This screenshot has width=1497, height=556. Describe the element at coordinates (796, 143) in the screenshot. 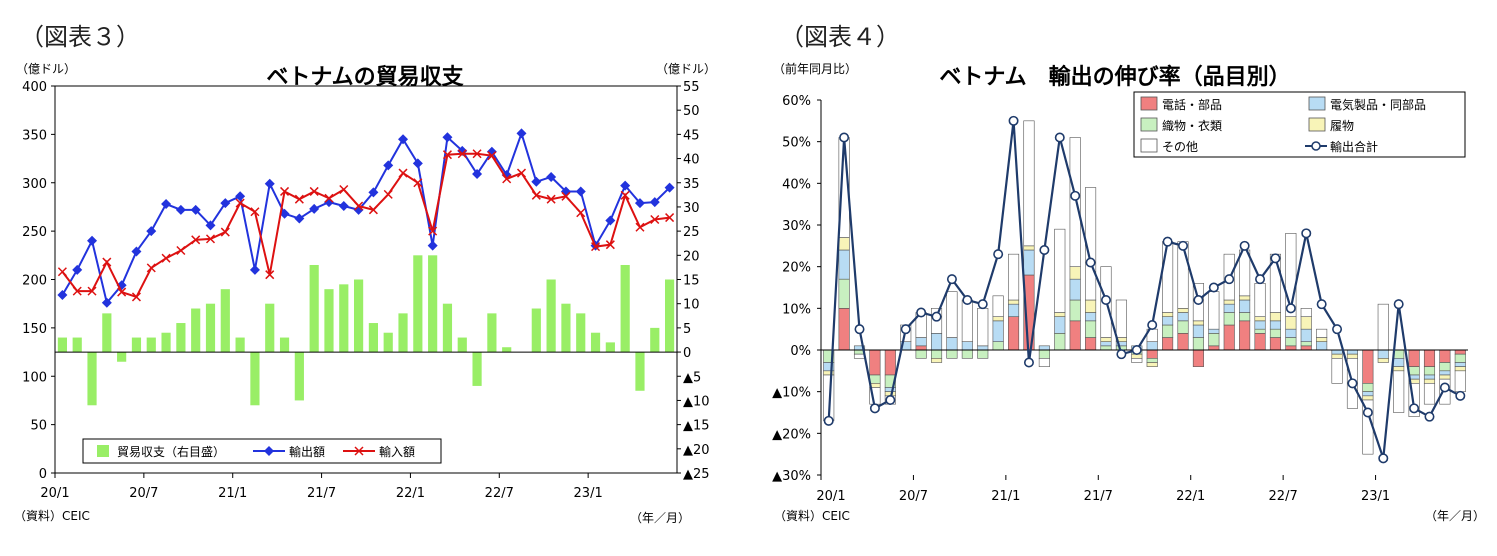

I see `y-axis-tick-label-right-chart: 50%` at that location.